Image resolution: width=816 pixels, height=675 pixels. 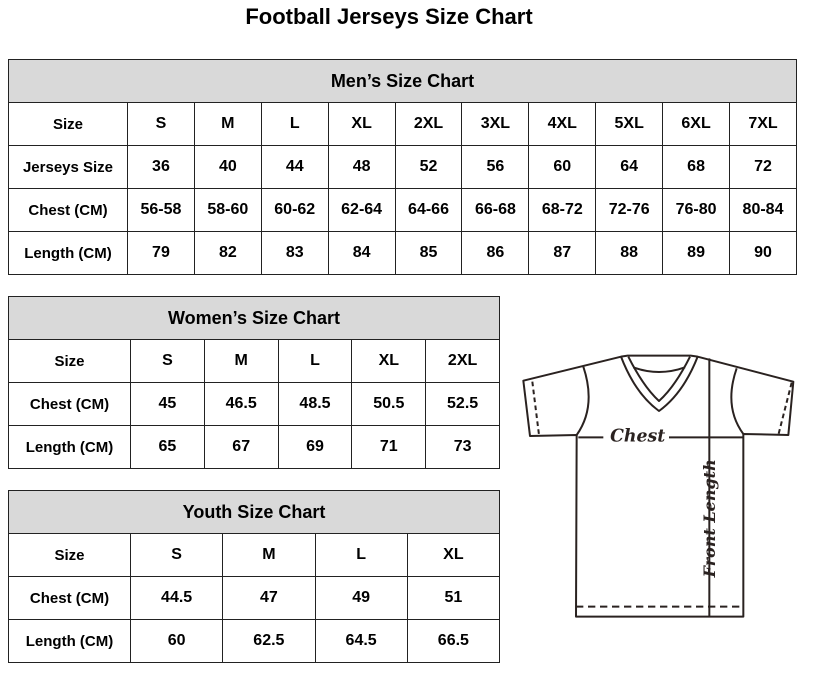 I want to click on table-cell: 73, so click(x=462, y=447).